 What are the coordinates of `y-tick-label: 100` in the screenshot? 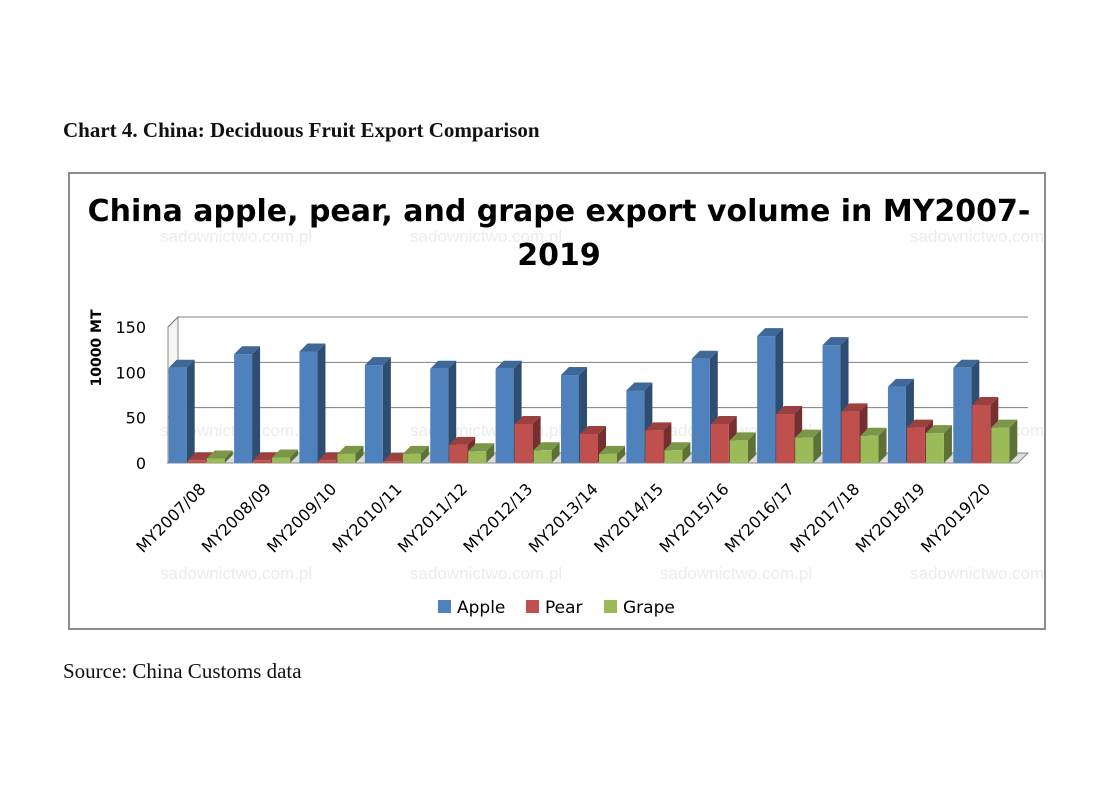 It's located at (130, 372).